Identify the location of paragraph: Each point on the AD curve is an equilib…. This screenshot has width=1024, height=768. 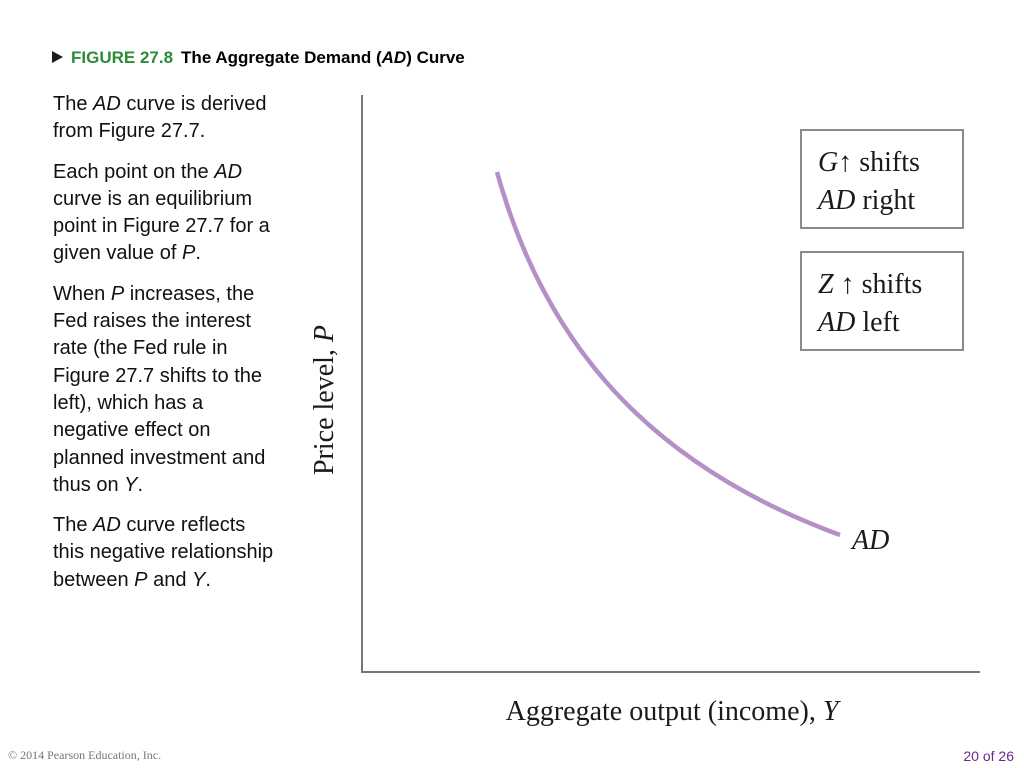
(164, 213).